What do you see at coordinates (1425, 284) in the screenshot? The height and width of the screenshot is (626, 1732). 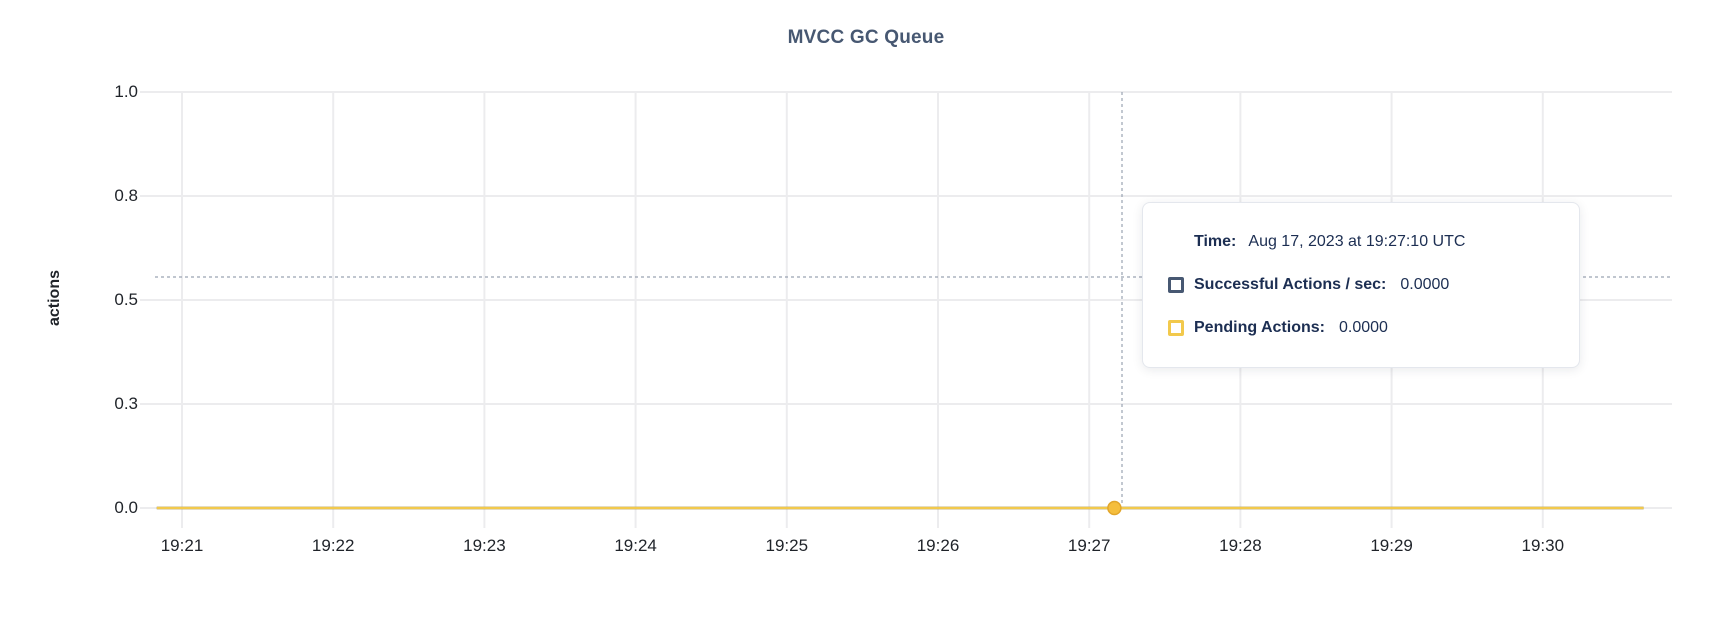 I see `tooltip-successful-value: 0.0000` at bounding box center [1425, 284].